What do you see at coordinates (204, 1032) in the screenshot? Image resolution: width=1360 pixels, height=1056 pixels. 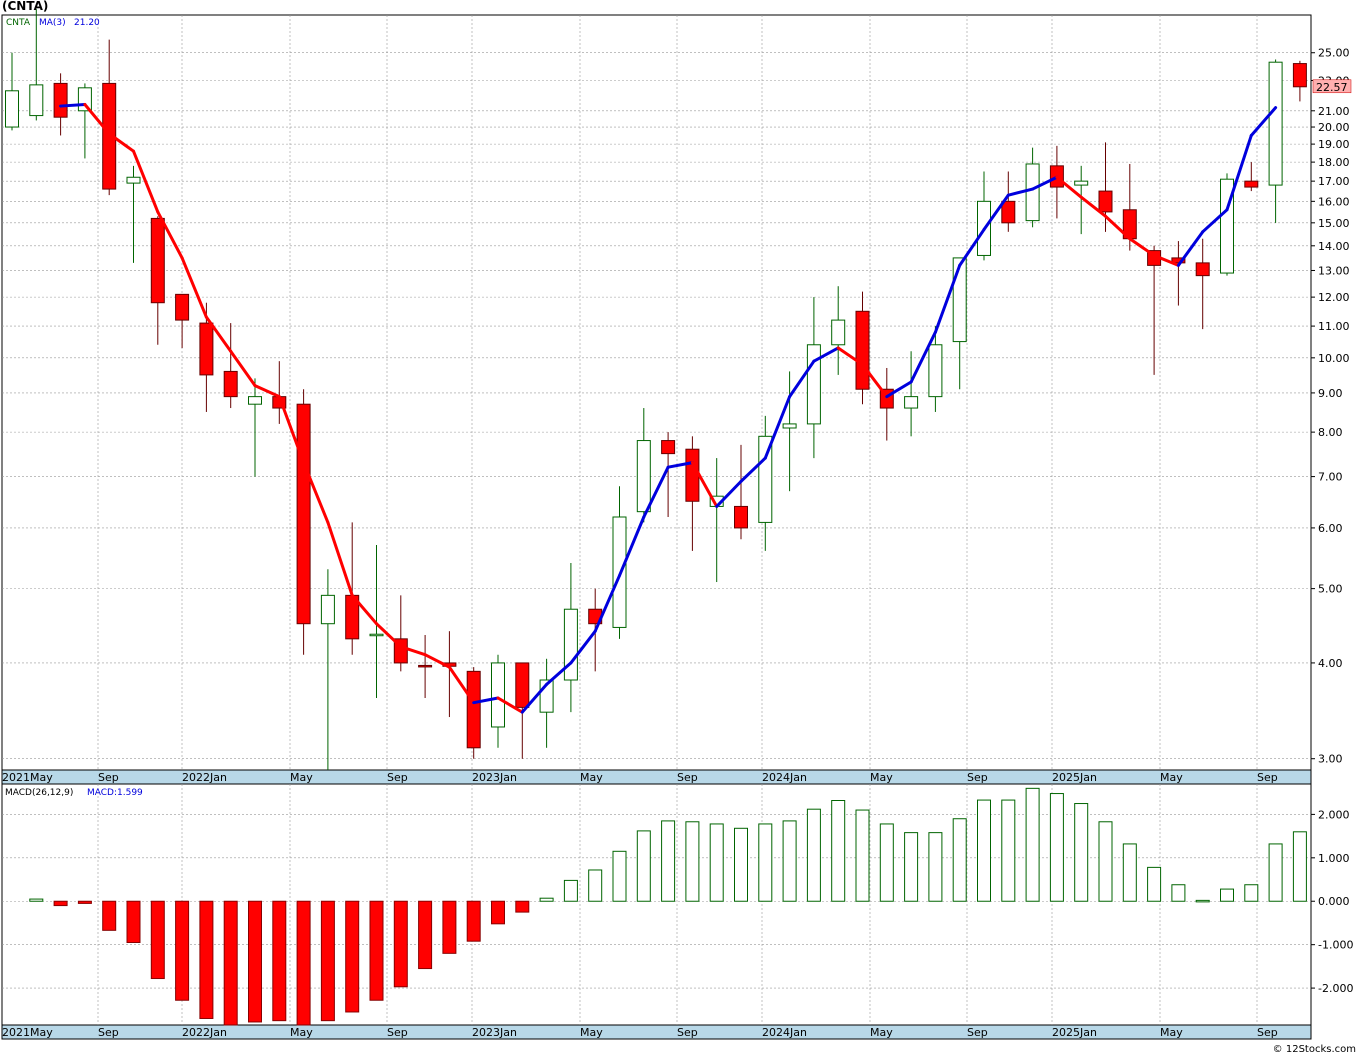 I see `macd-x-label: 2022Jan` at bounding box center [204, 1032].